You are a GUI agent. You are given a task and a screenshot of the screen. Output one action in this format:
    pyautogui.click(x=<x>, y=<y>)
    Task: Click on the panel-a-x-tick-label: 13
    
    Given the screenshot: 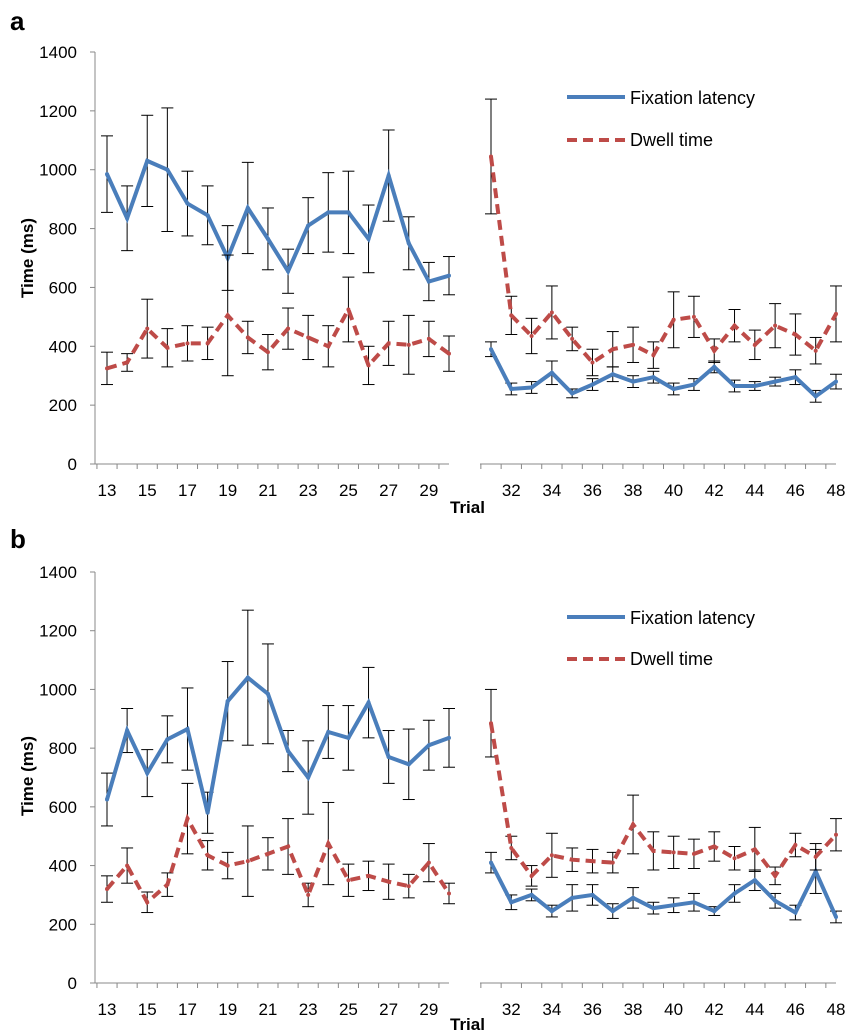 What is the action you would take?
    pyautogui.click(x=107, y=490)
    